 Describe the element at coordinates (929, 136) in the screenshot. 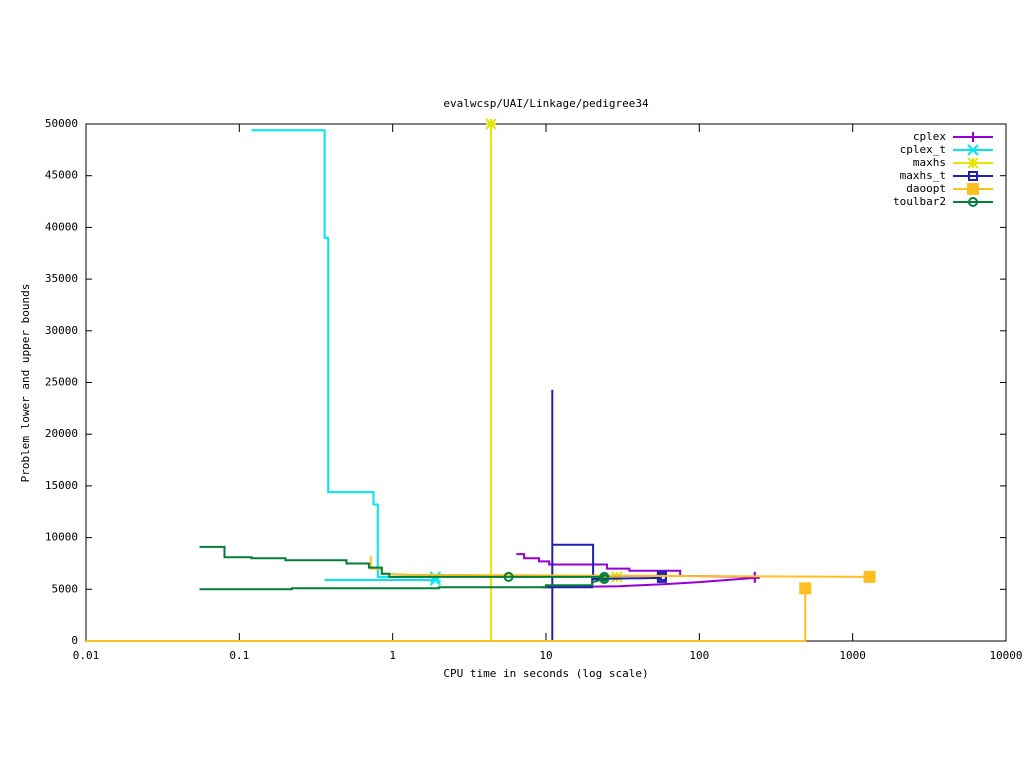

I see `legend-label: cplex` at that location.